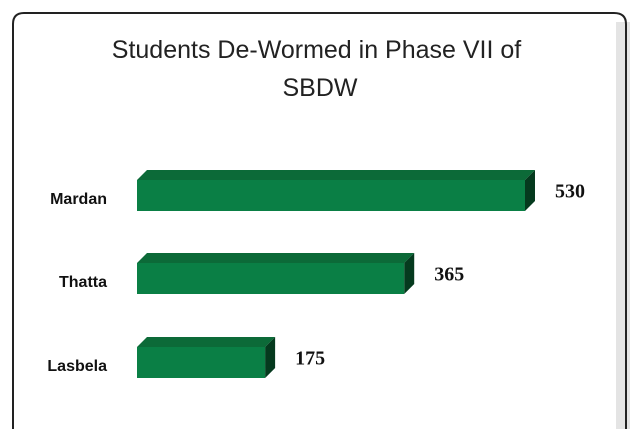  I want to click on shadow, so click(623, 225).